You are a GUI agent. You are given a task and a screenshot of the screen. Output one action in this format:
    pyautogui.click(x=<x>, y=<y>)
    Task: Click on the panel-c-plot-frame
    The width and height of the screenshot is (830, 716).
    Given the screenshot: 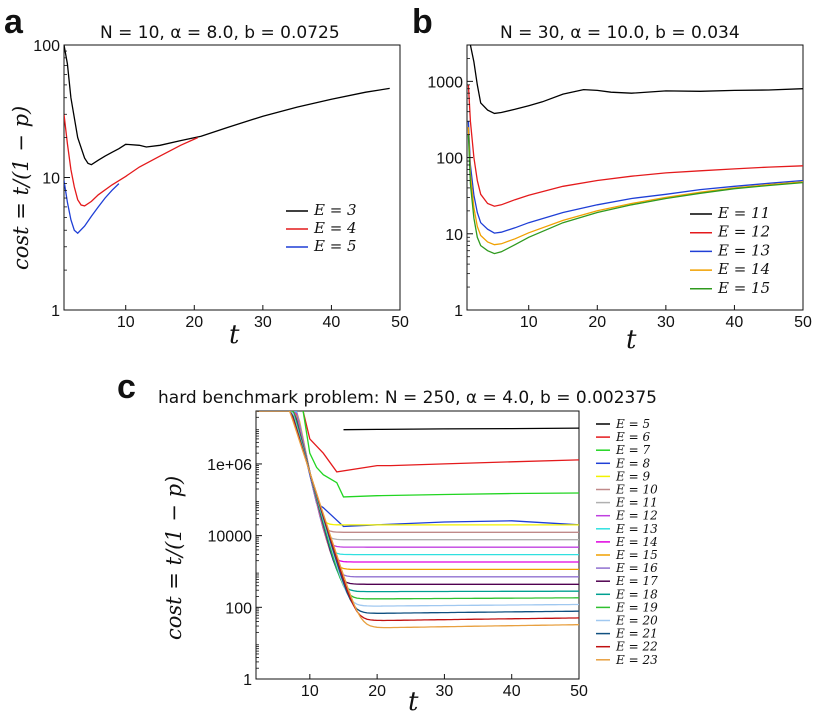 What is the action you would take?
    pyautogui.click(x=417, y=545)
    